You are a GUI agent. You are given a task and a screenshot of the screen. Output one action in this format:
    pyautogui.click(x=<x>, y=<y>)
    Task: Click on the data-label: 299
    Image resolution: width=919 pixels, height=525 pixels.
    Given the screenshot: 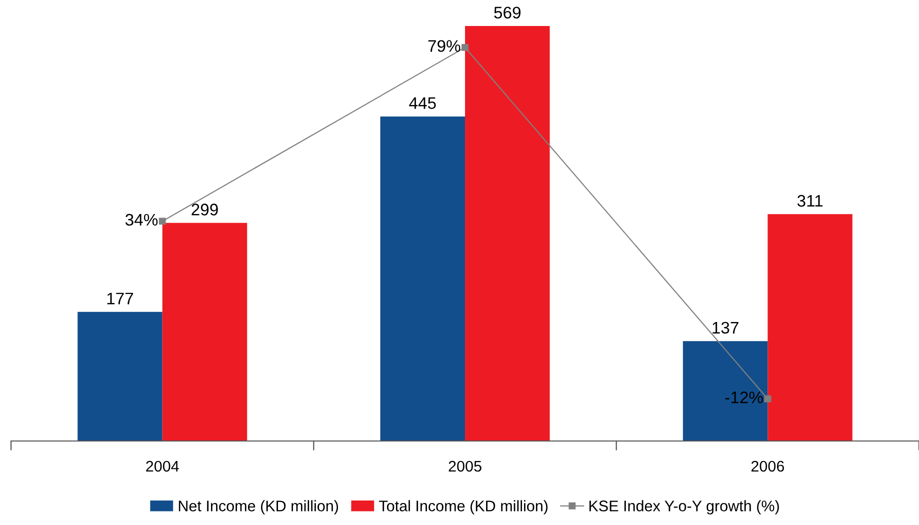 What is the action you would take?
    pyautogui.click(x=205, y=210)
    